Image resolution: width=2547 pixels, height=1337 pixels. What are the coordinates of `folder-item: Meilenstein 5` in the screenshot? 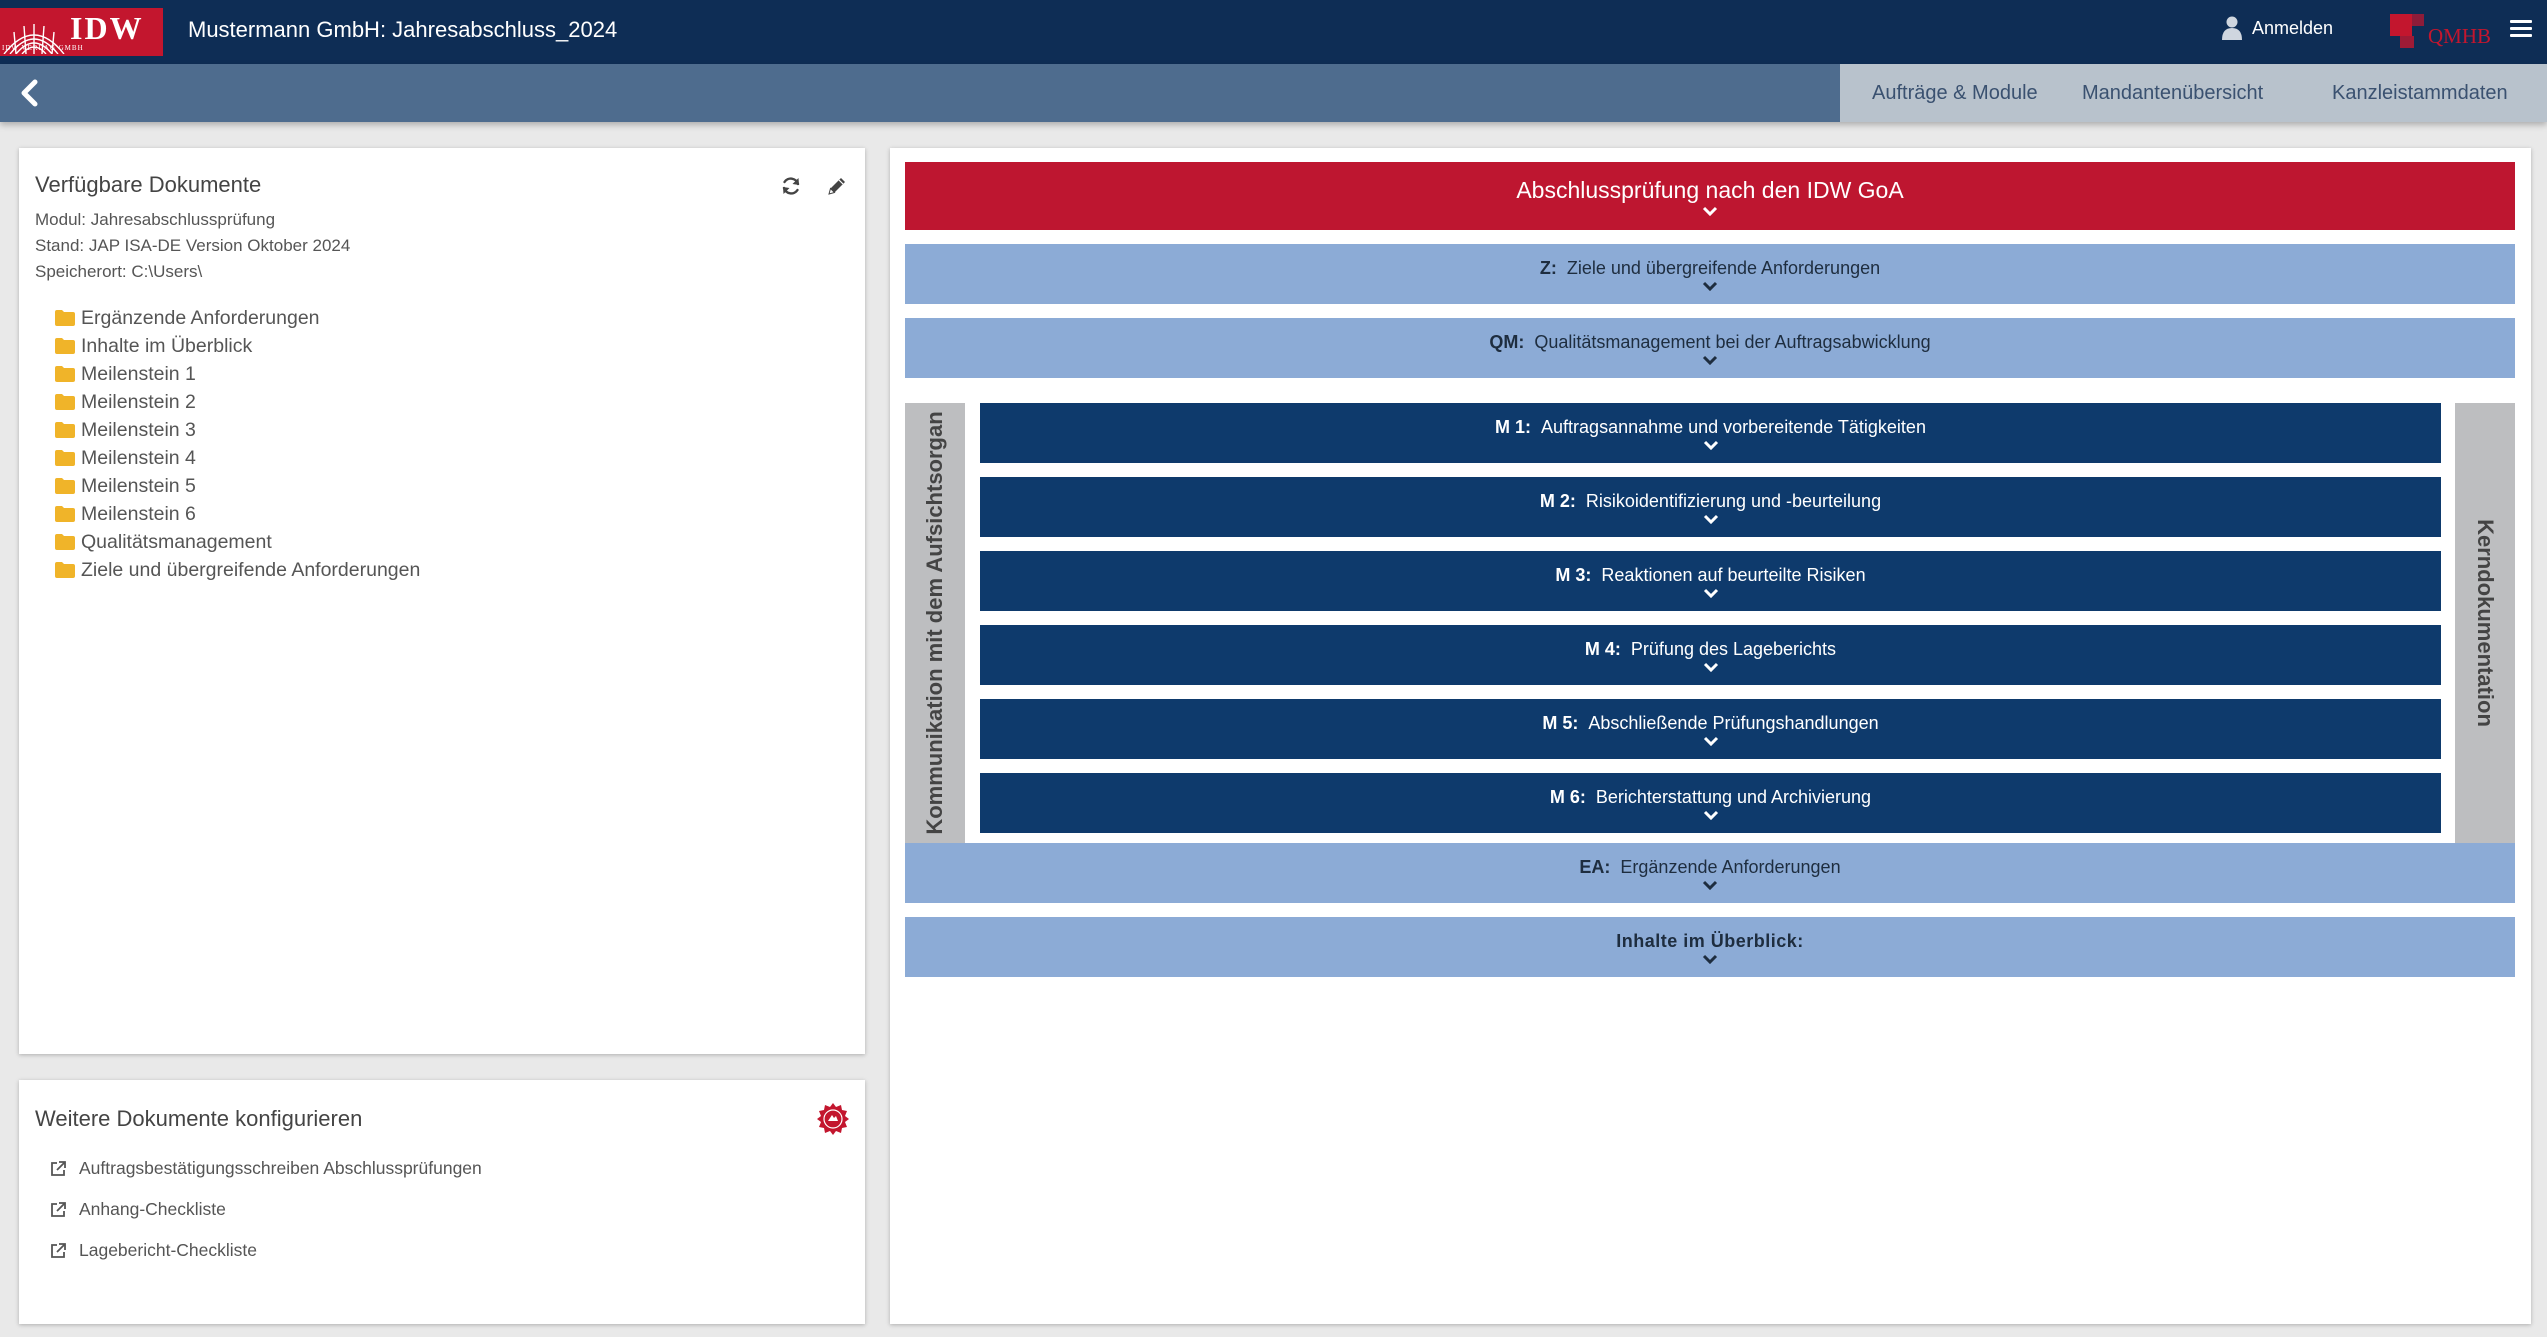 It's located at (237, 486).